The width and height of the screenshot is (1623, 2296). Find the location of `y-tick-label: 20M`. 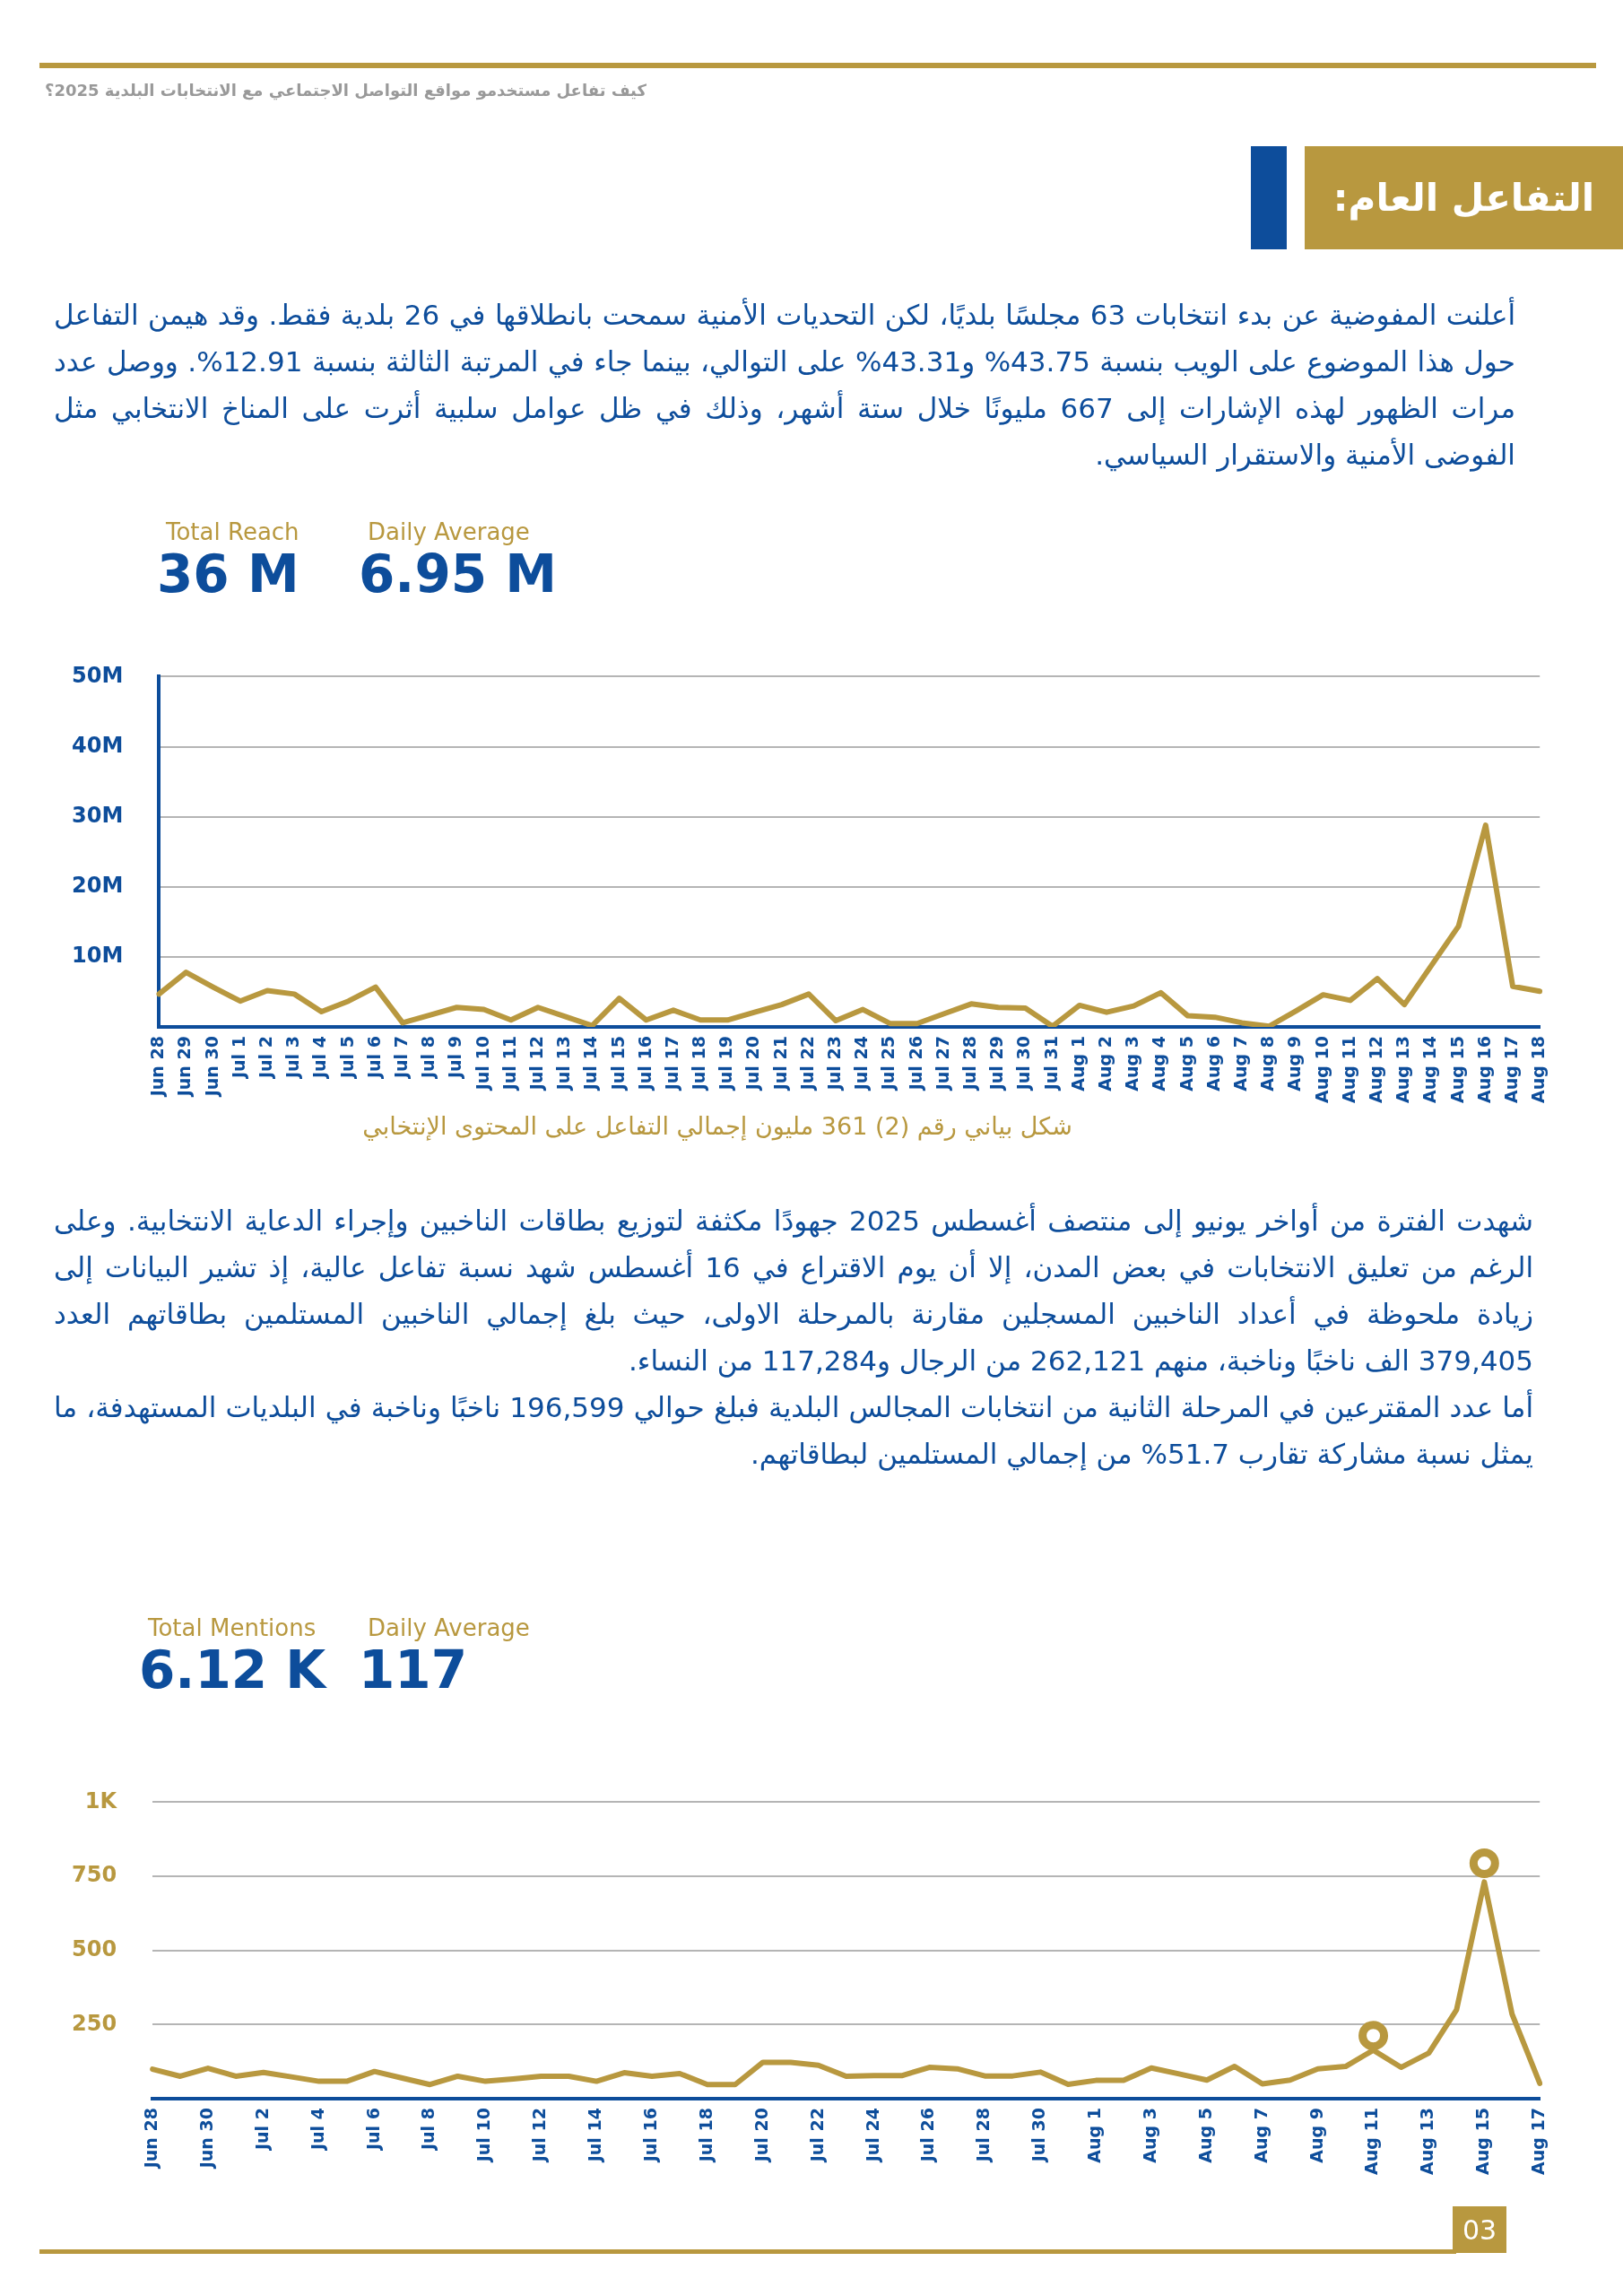

y-tick-label: 20M is located at coordinates (98, 886).